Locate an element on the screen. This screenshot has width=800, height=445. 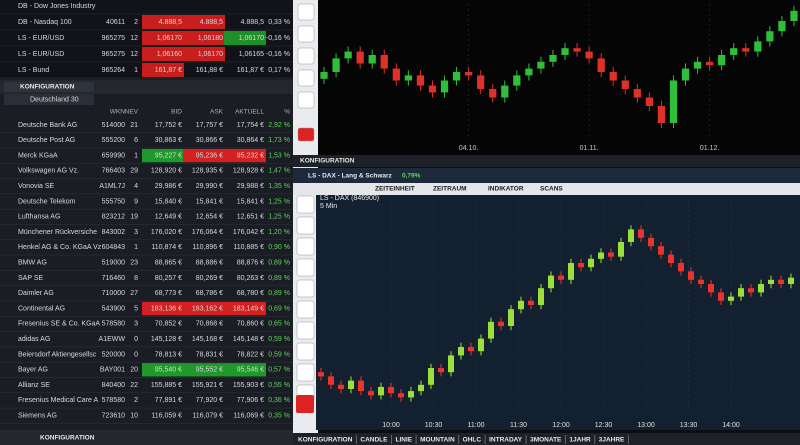
menu-item: INDIKATOR is located at coordinates (506, 189).